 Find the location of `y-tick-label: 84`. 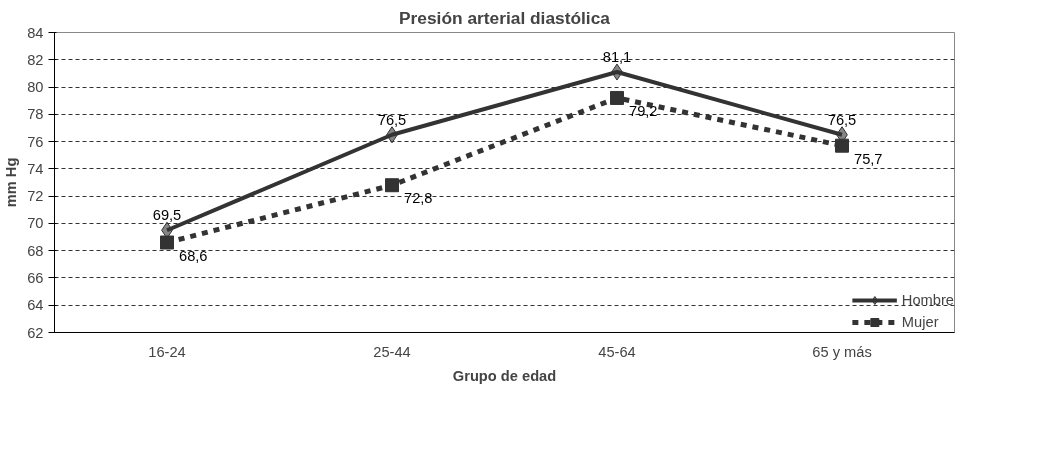

y-tick-label: 84 is located at coordinates (35, 32).